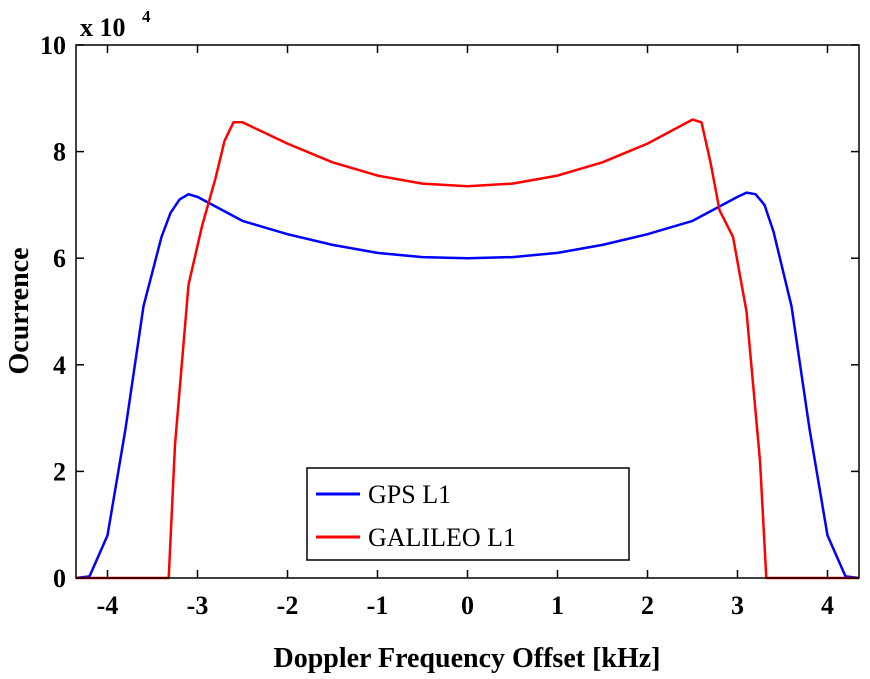 The height and width of the screenshot is (679, 870). Describe the element at coordinates (288, 605) in the screenshot. I see `x-tick-label: -2` at that location.